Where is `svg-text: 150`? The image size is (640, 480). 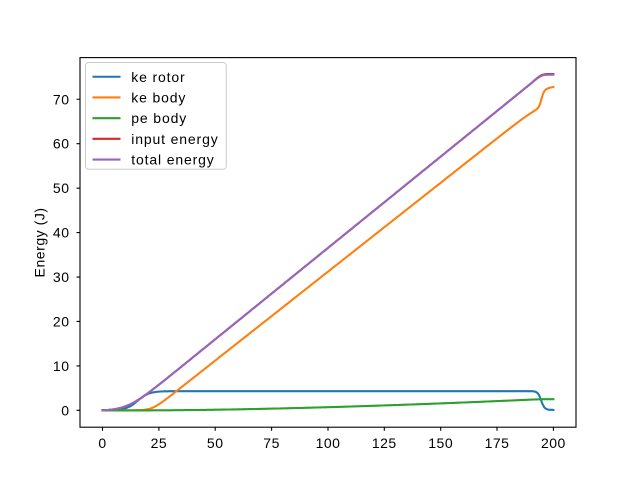 svg-text: 150 is located at coordinates (440, 443).